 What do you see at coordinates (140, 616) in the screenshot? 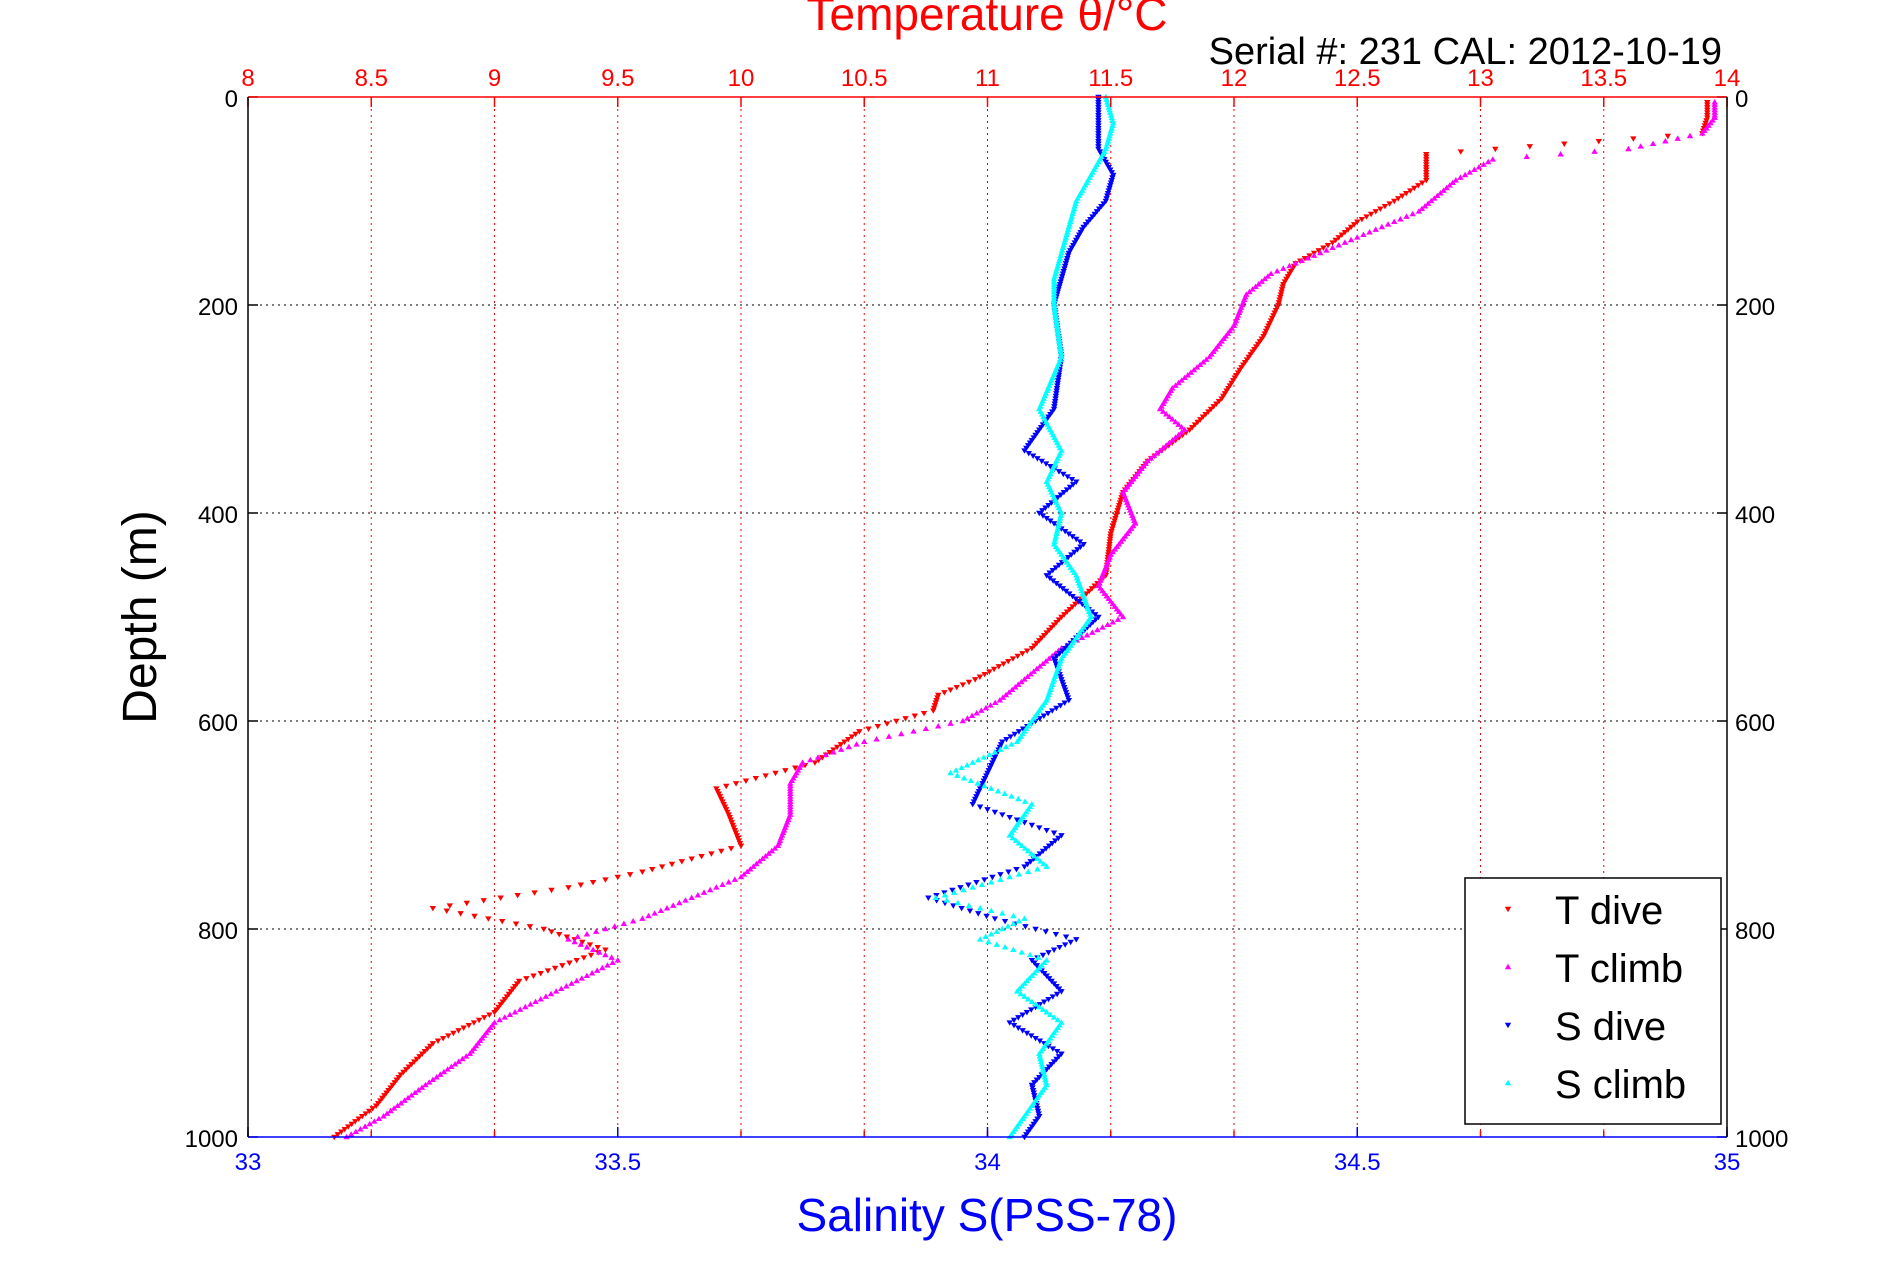
I see `y-axis-label: Depth (m)` at bounding box center [140, 616].